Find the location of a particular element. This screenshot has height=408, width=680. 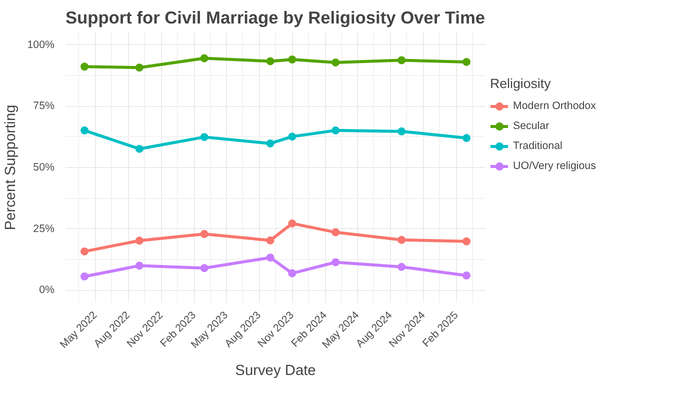

chart-title: Support for Civil Marriage by Religiosity Over Time is located at coordinates (276, 18).